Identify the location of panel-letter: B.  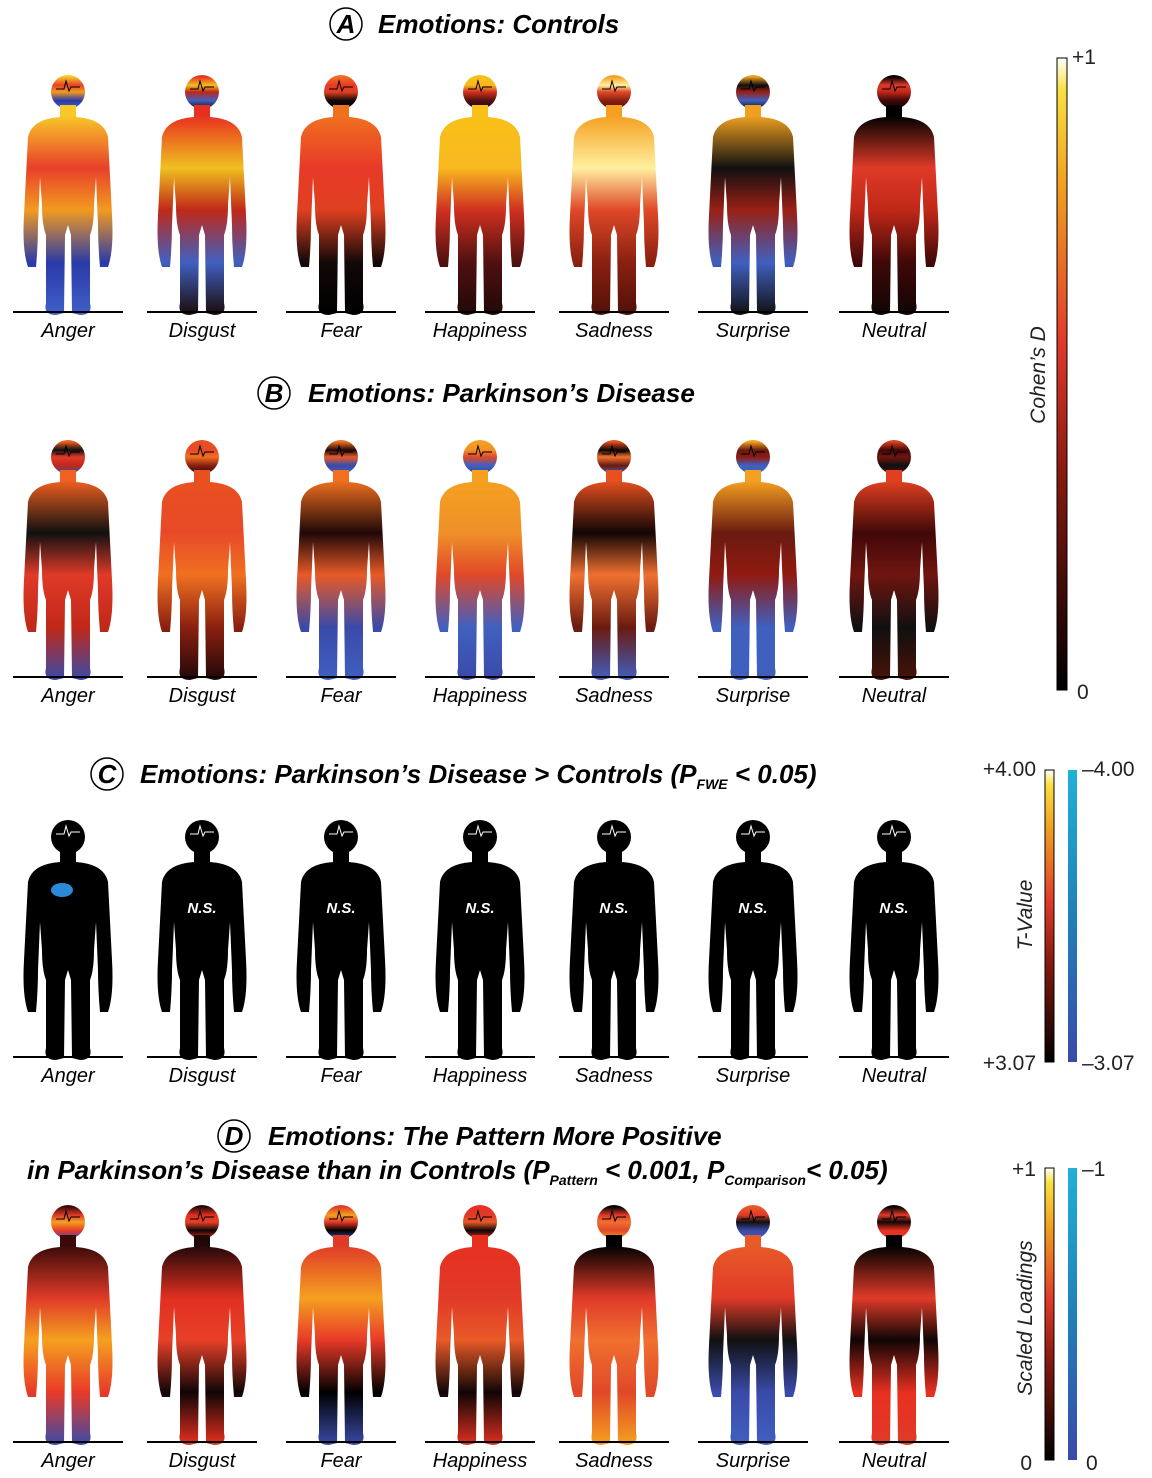
(274, 393).